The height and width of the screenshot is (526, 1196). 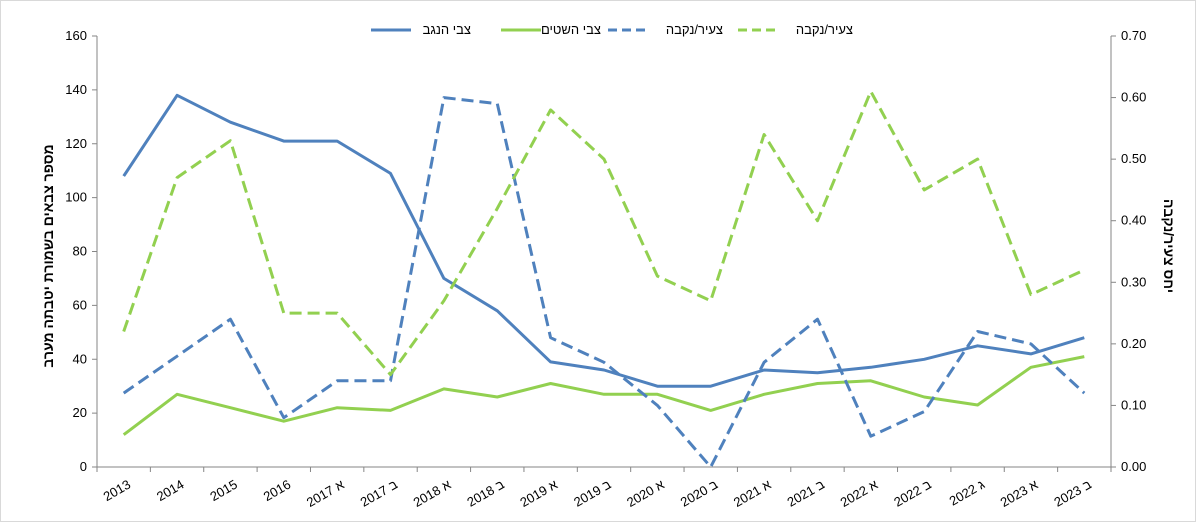 What do you see at coordinates (612, 29) in the screenshot?
I see `legend: צבי הנגב צבי השטים צעיר/נקבה צעיר/נקבה` at bounding box center [612, 29].